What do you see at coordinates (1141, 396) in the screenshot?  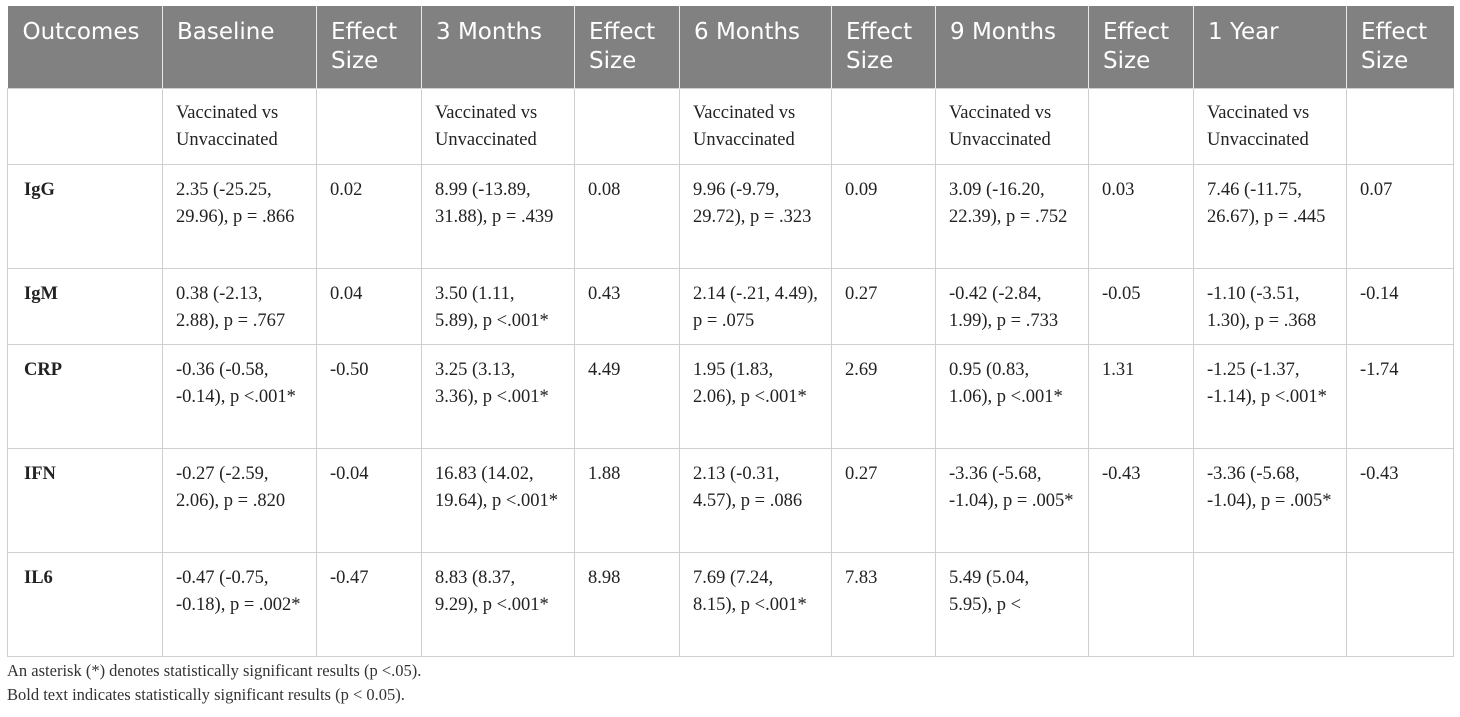 I see `effect-size-cell: 1.31` at bounding box center [1141, 396].